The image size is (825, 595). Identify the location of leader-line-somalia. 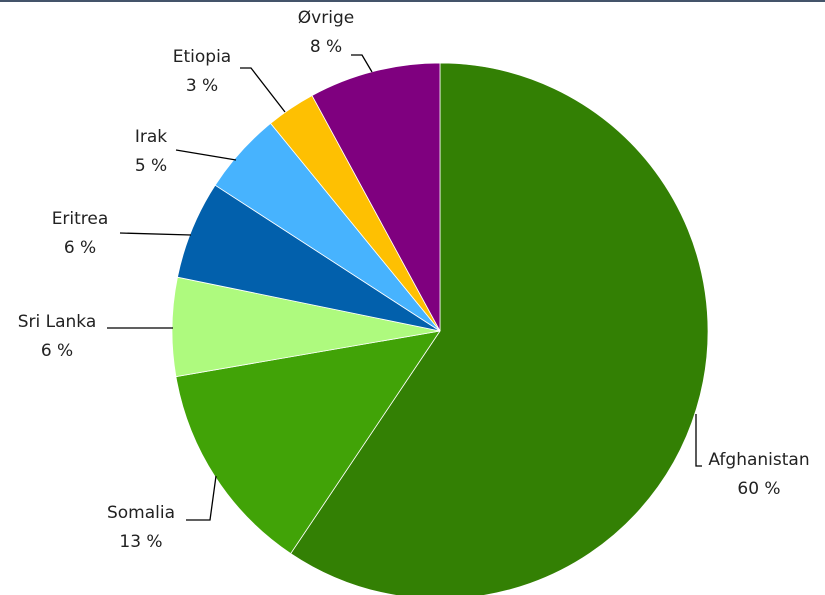
(201, 498).